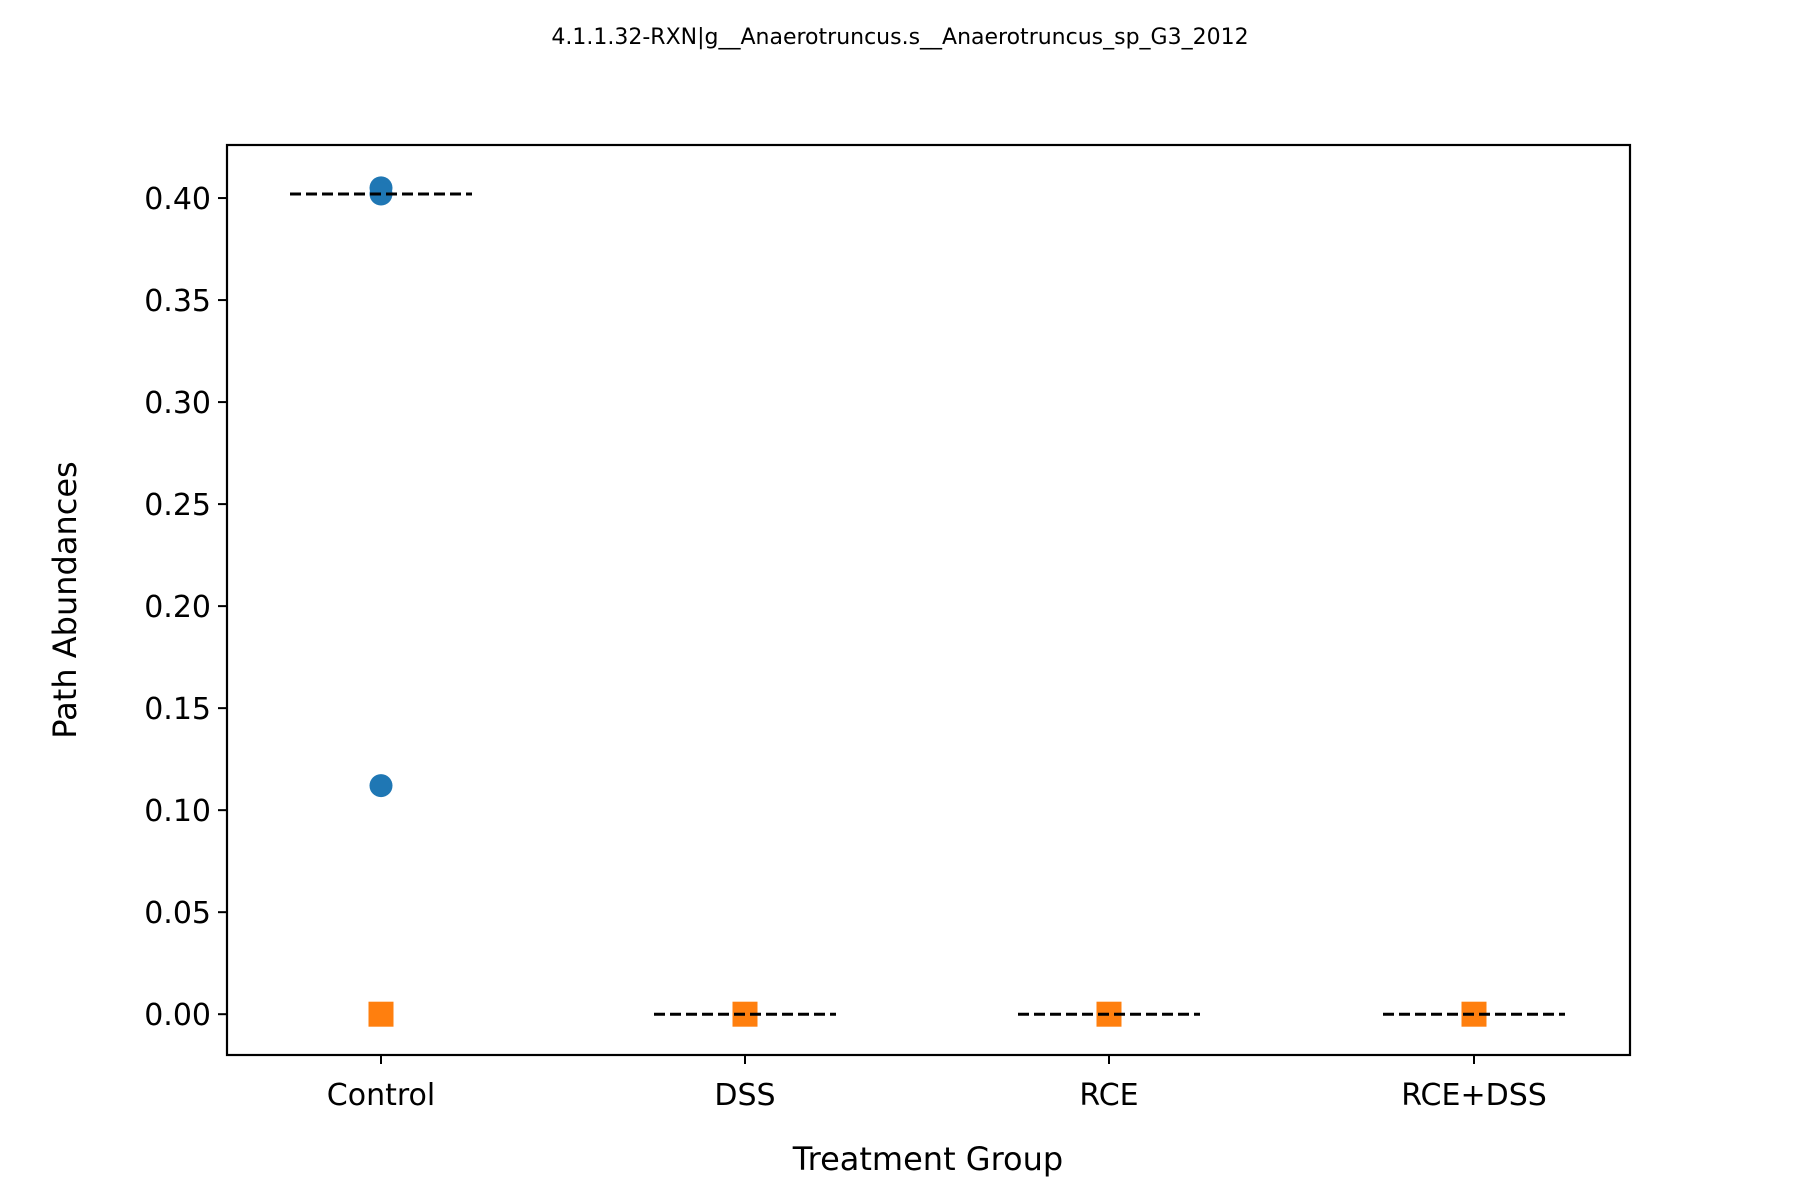 Image resolution: width=1800 pixels, height=1200 pixels. What do you see at coordinates (937, 1084) in the screenshot?
I see `x-axis: Control DSS RCE RCE+DSS` at bounding box center [937, 1084].